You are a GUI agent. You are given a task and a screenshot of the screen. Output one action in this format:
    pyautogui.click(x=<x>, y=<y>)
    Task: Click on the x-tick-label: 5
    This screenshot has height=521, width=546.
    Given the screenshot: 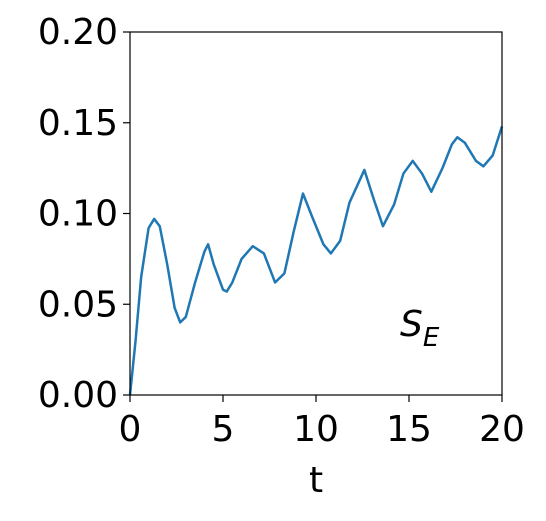 What is the action you would take?
    pyautogui.click(x=223, y=429)
    